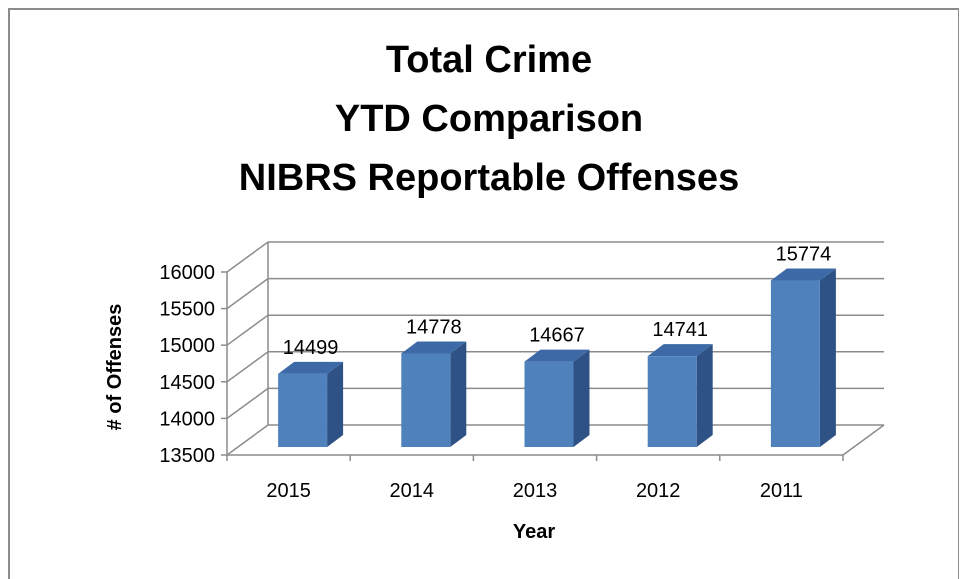  What do you see at coordinates (680, 330) in the screenshot?
I see `data-label: 14741` at bounding box center [680, 330].